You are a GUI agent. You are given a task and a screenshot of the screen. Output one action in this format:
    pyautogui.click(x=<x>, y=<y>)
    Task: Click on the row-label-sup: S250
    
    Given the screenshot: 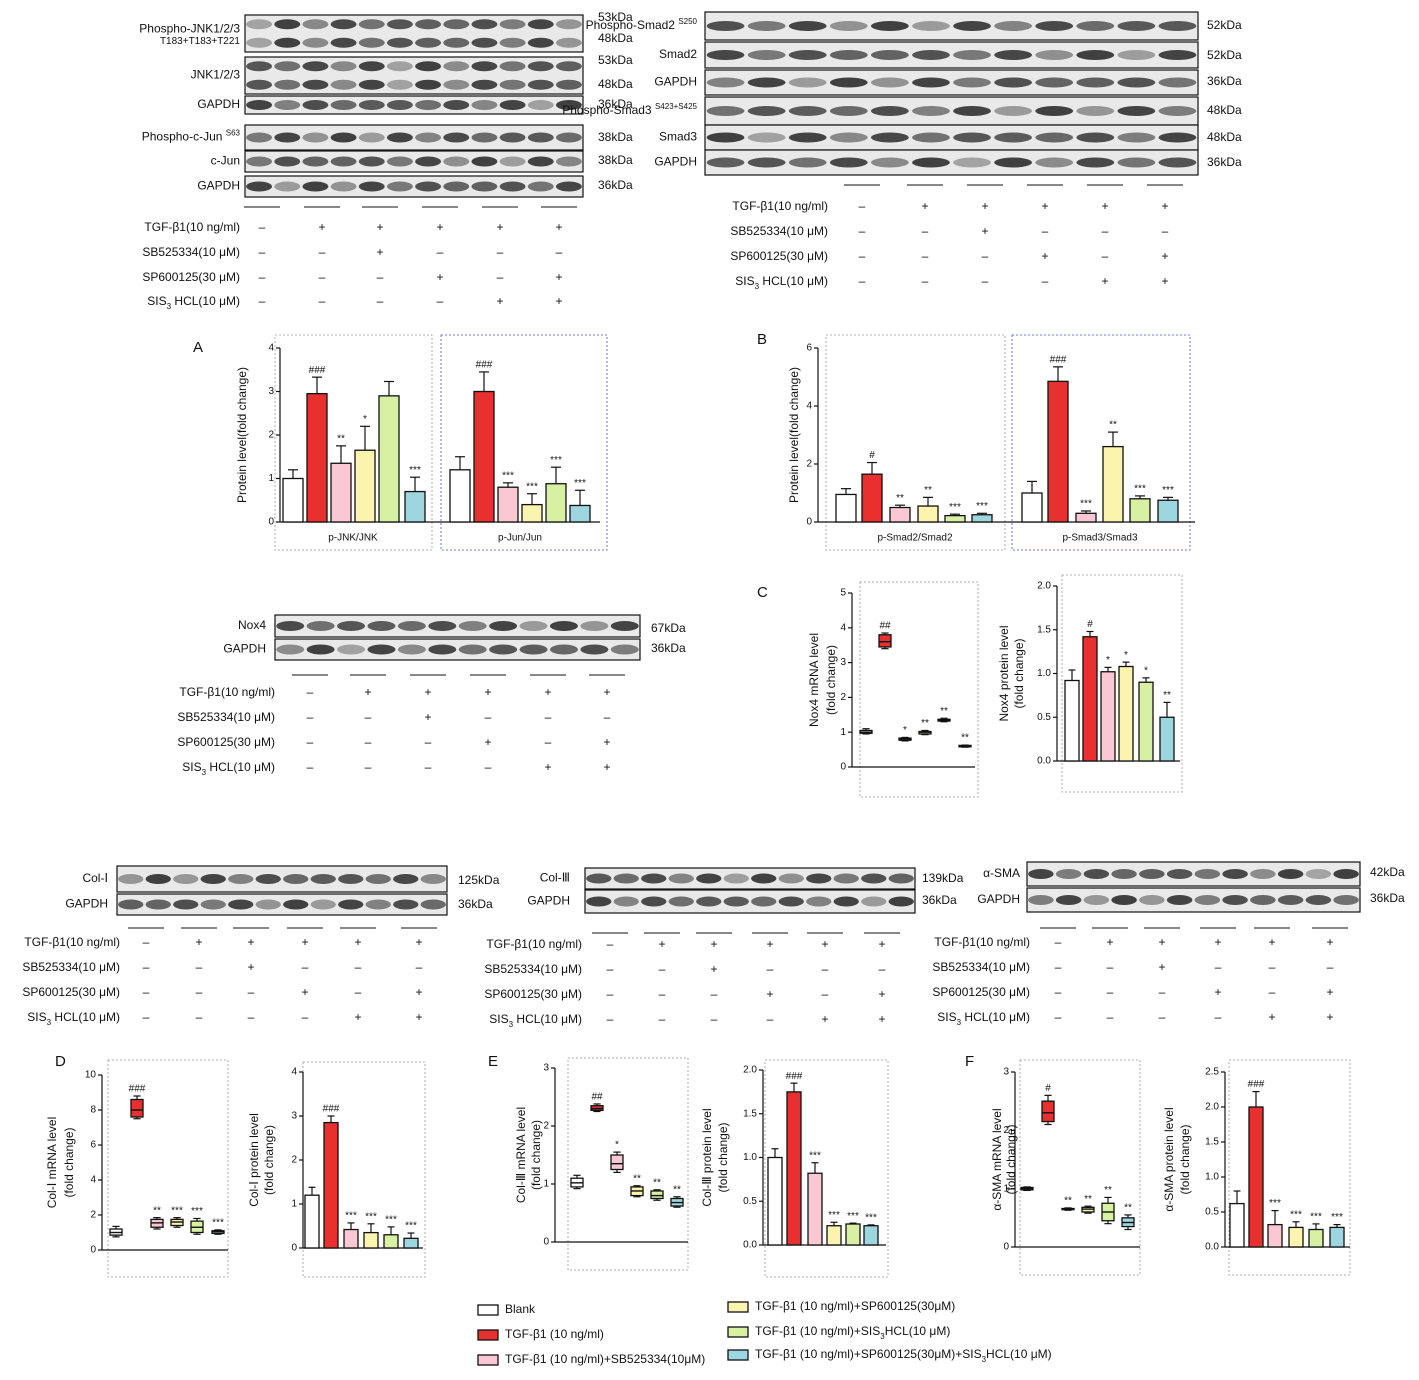 What is the action you would take?
    pyautogui.click(x=687, y=21)
    